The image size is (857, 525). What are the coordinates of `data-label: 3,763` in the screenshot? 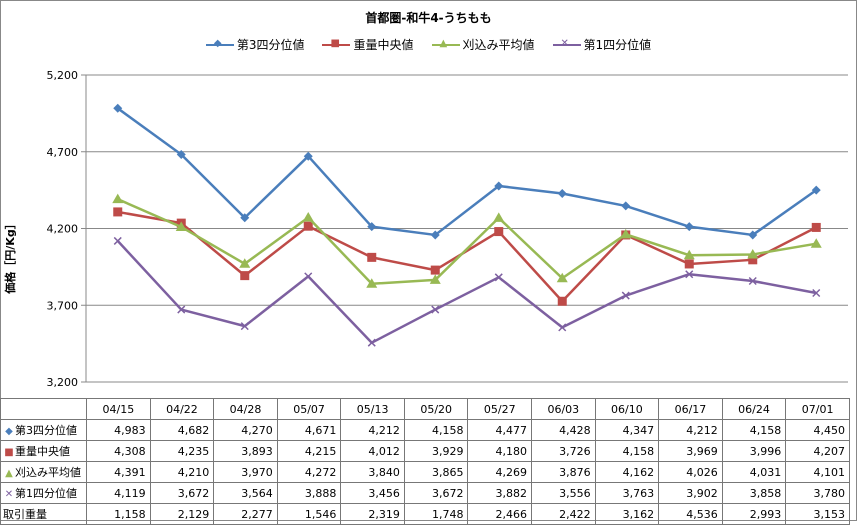 It's located at (627, 493).